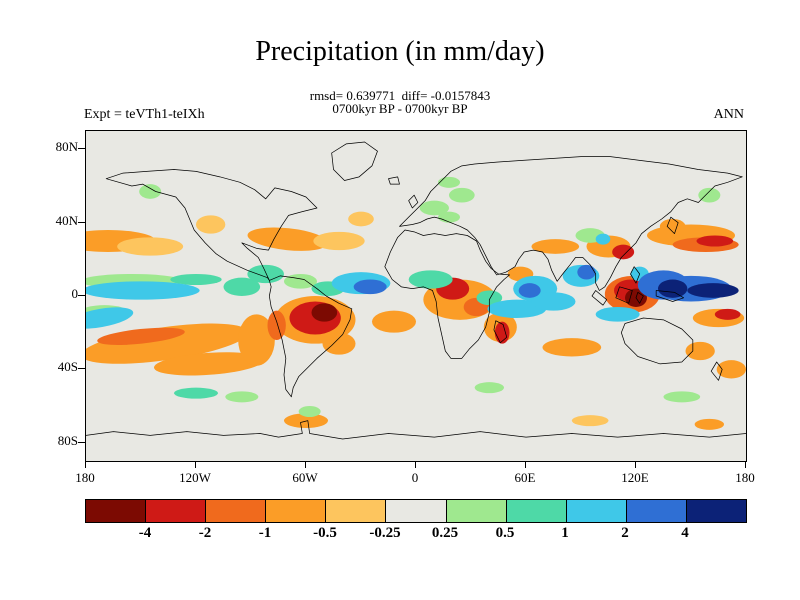 This screenshot has width=800, height=600. I want to click on lat-label: 80N, so click(66, 147).